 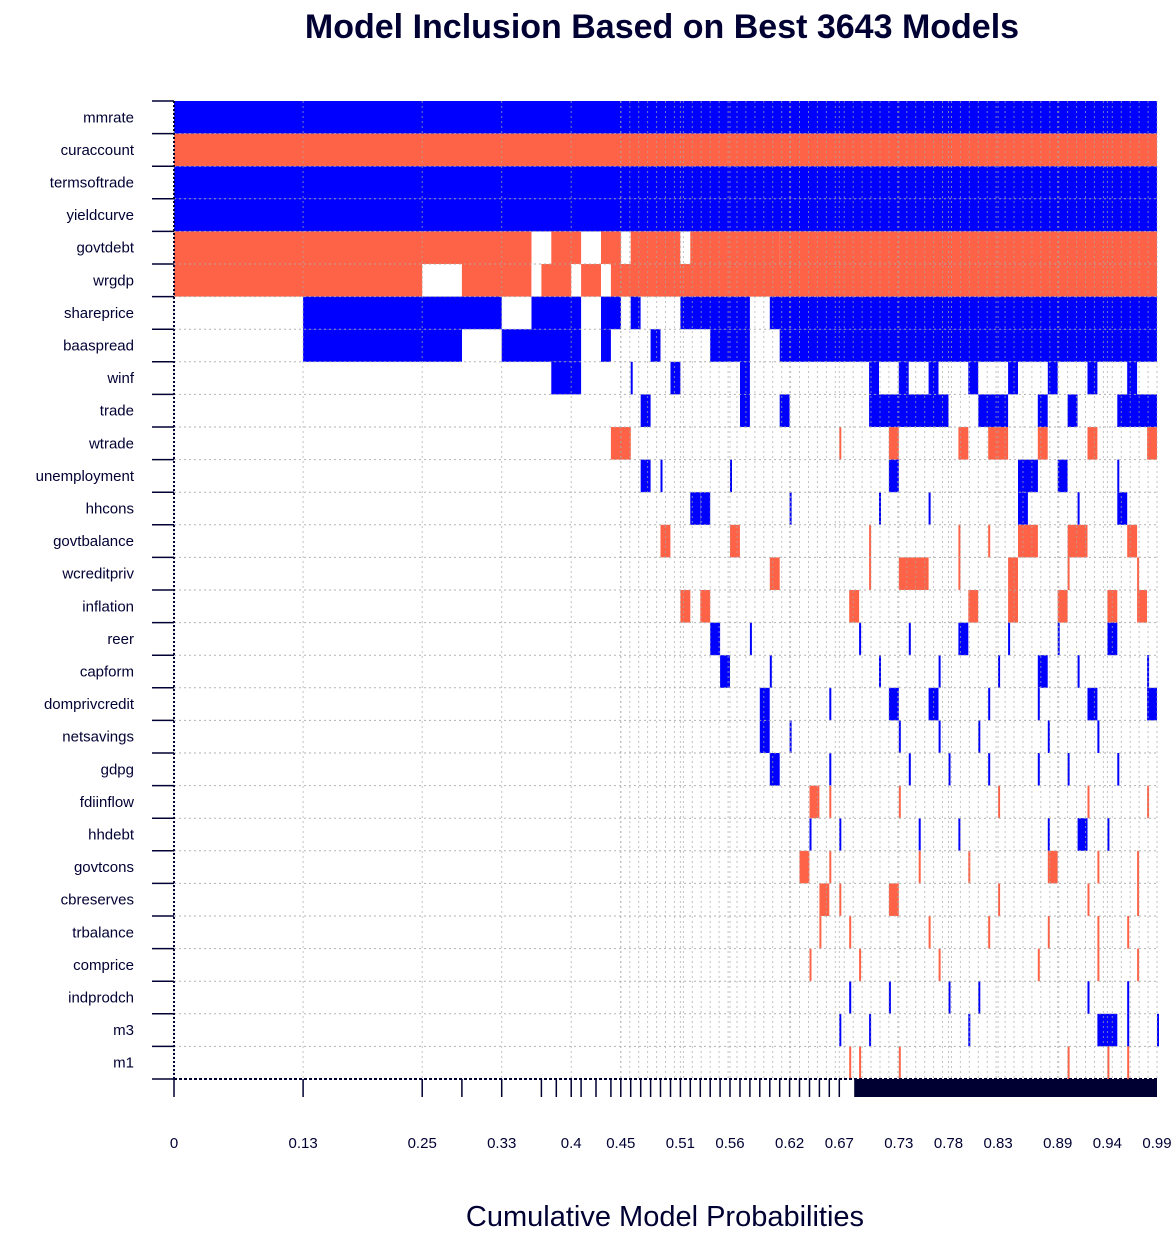 What do you see at coordinates (302, 1143) in the screenshot?
I see `x-tick-label: 0.13` at bounding box center [302, 1143].